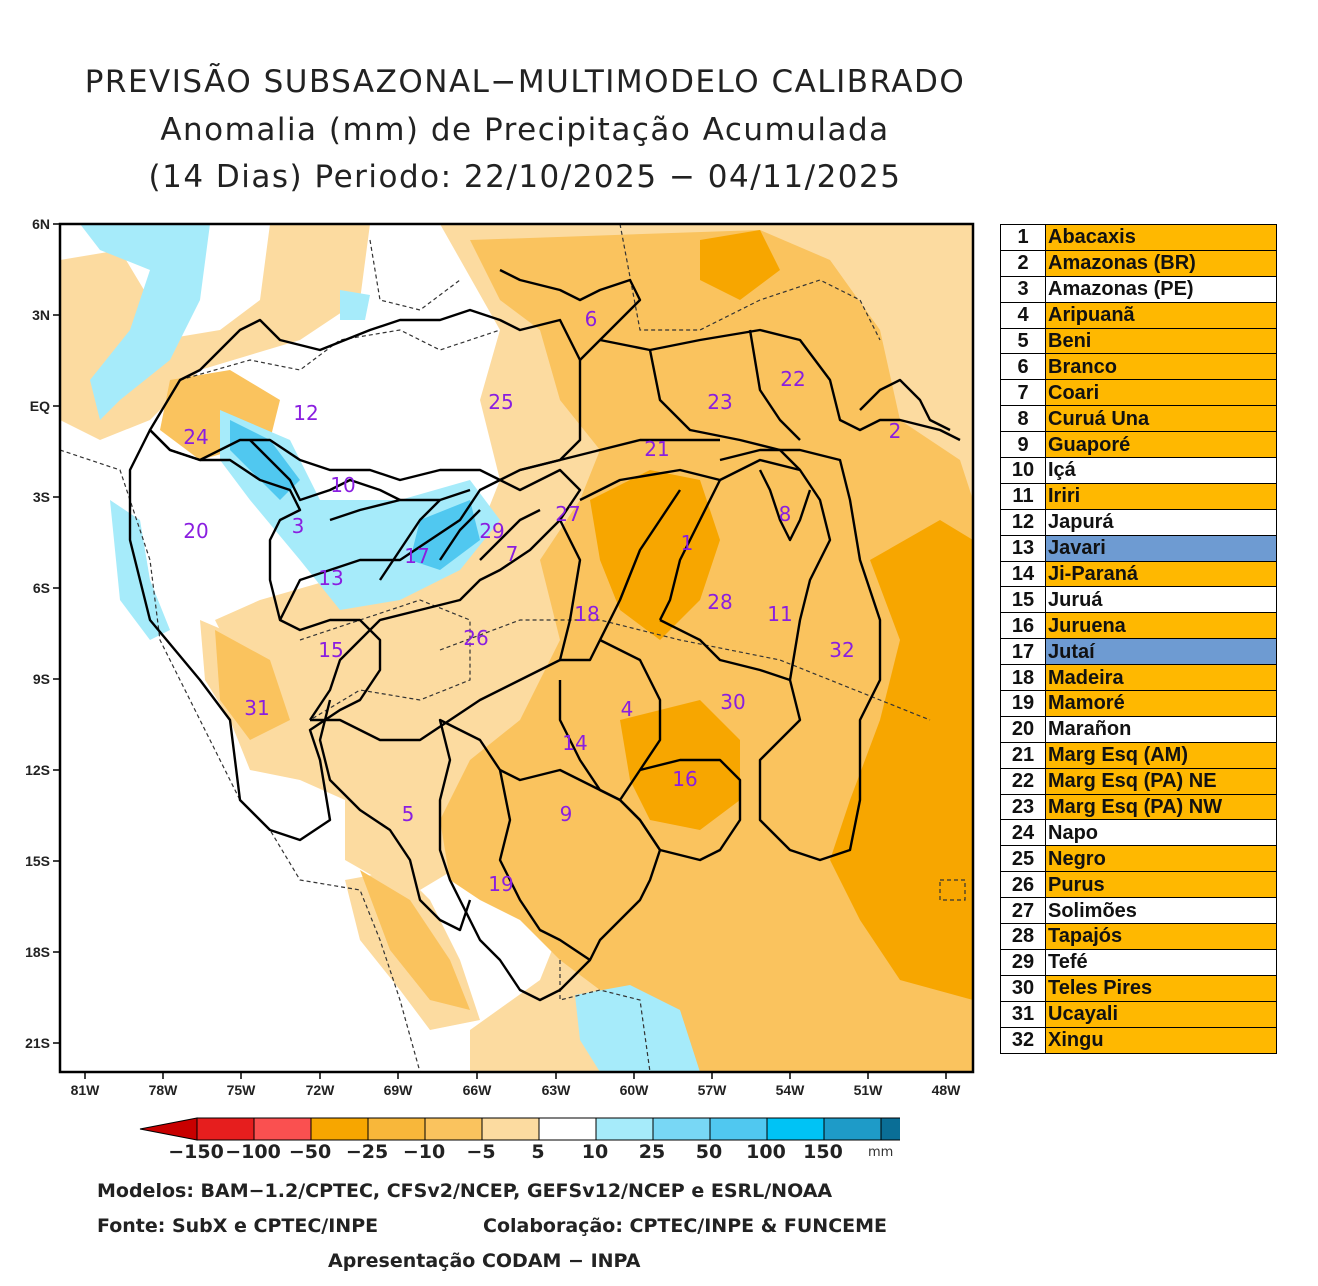  I want to click on basin-number: 14, so click(1023, 574).